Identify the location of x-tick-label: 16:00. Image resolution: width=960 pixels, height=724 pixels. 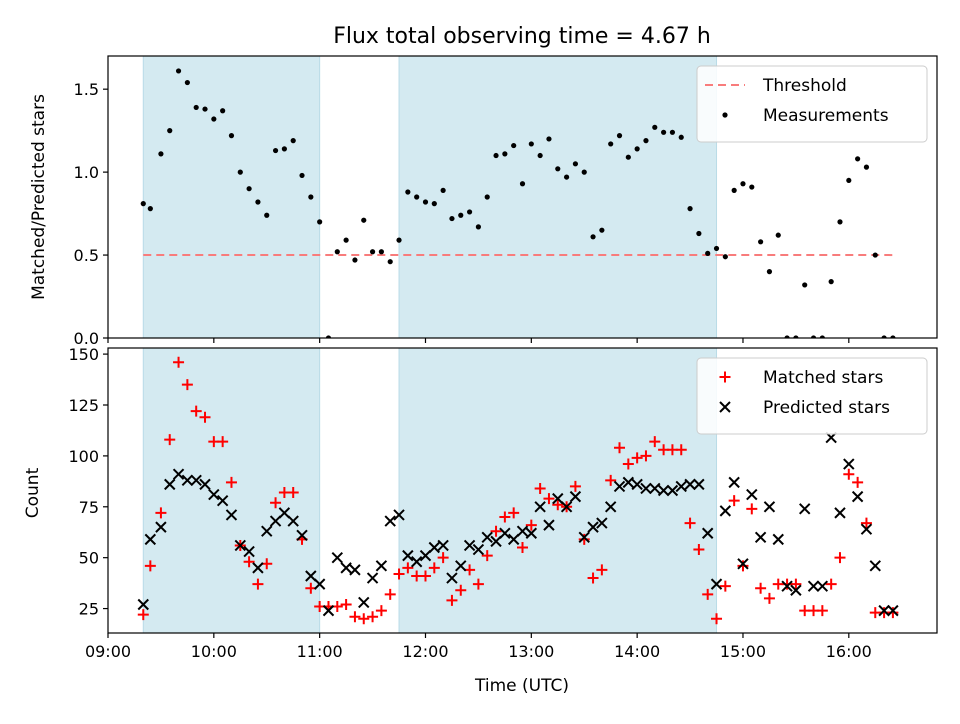
(849, 651).